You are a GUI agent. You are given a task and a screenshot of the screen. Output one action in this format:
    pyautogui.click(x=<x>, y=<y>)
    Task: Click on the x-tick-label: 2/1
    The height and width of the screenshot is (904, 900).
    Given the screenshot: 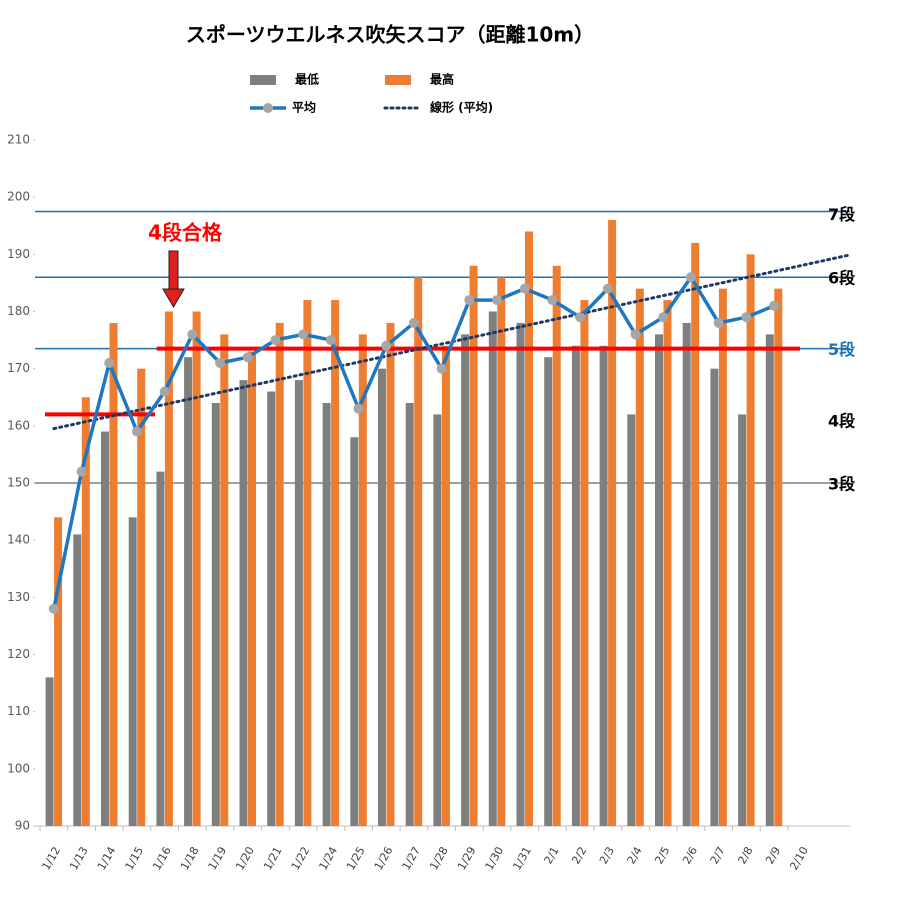 What is the action you would take?
    pyautogui.click(x=552, y=856)
    